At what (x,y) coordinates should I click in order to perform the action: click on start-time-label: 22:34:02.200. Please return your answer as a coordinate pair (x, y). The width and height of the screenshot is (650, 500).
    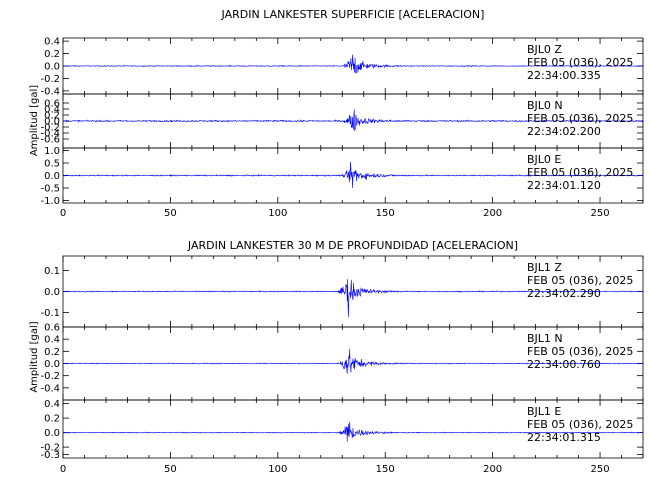
    Looking at the image, I should click on (564, 131).